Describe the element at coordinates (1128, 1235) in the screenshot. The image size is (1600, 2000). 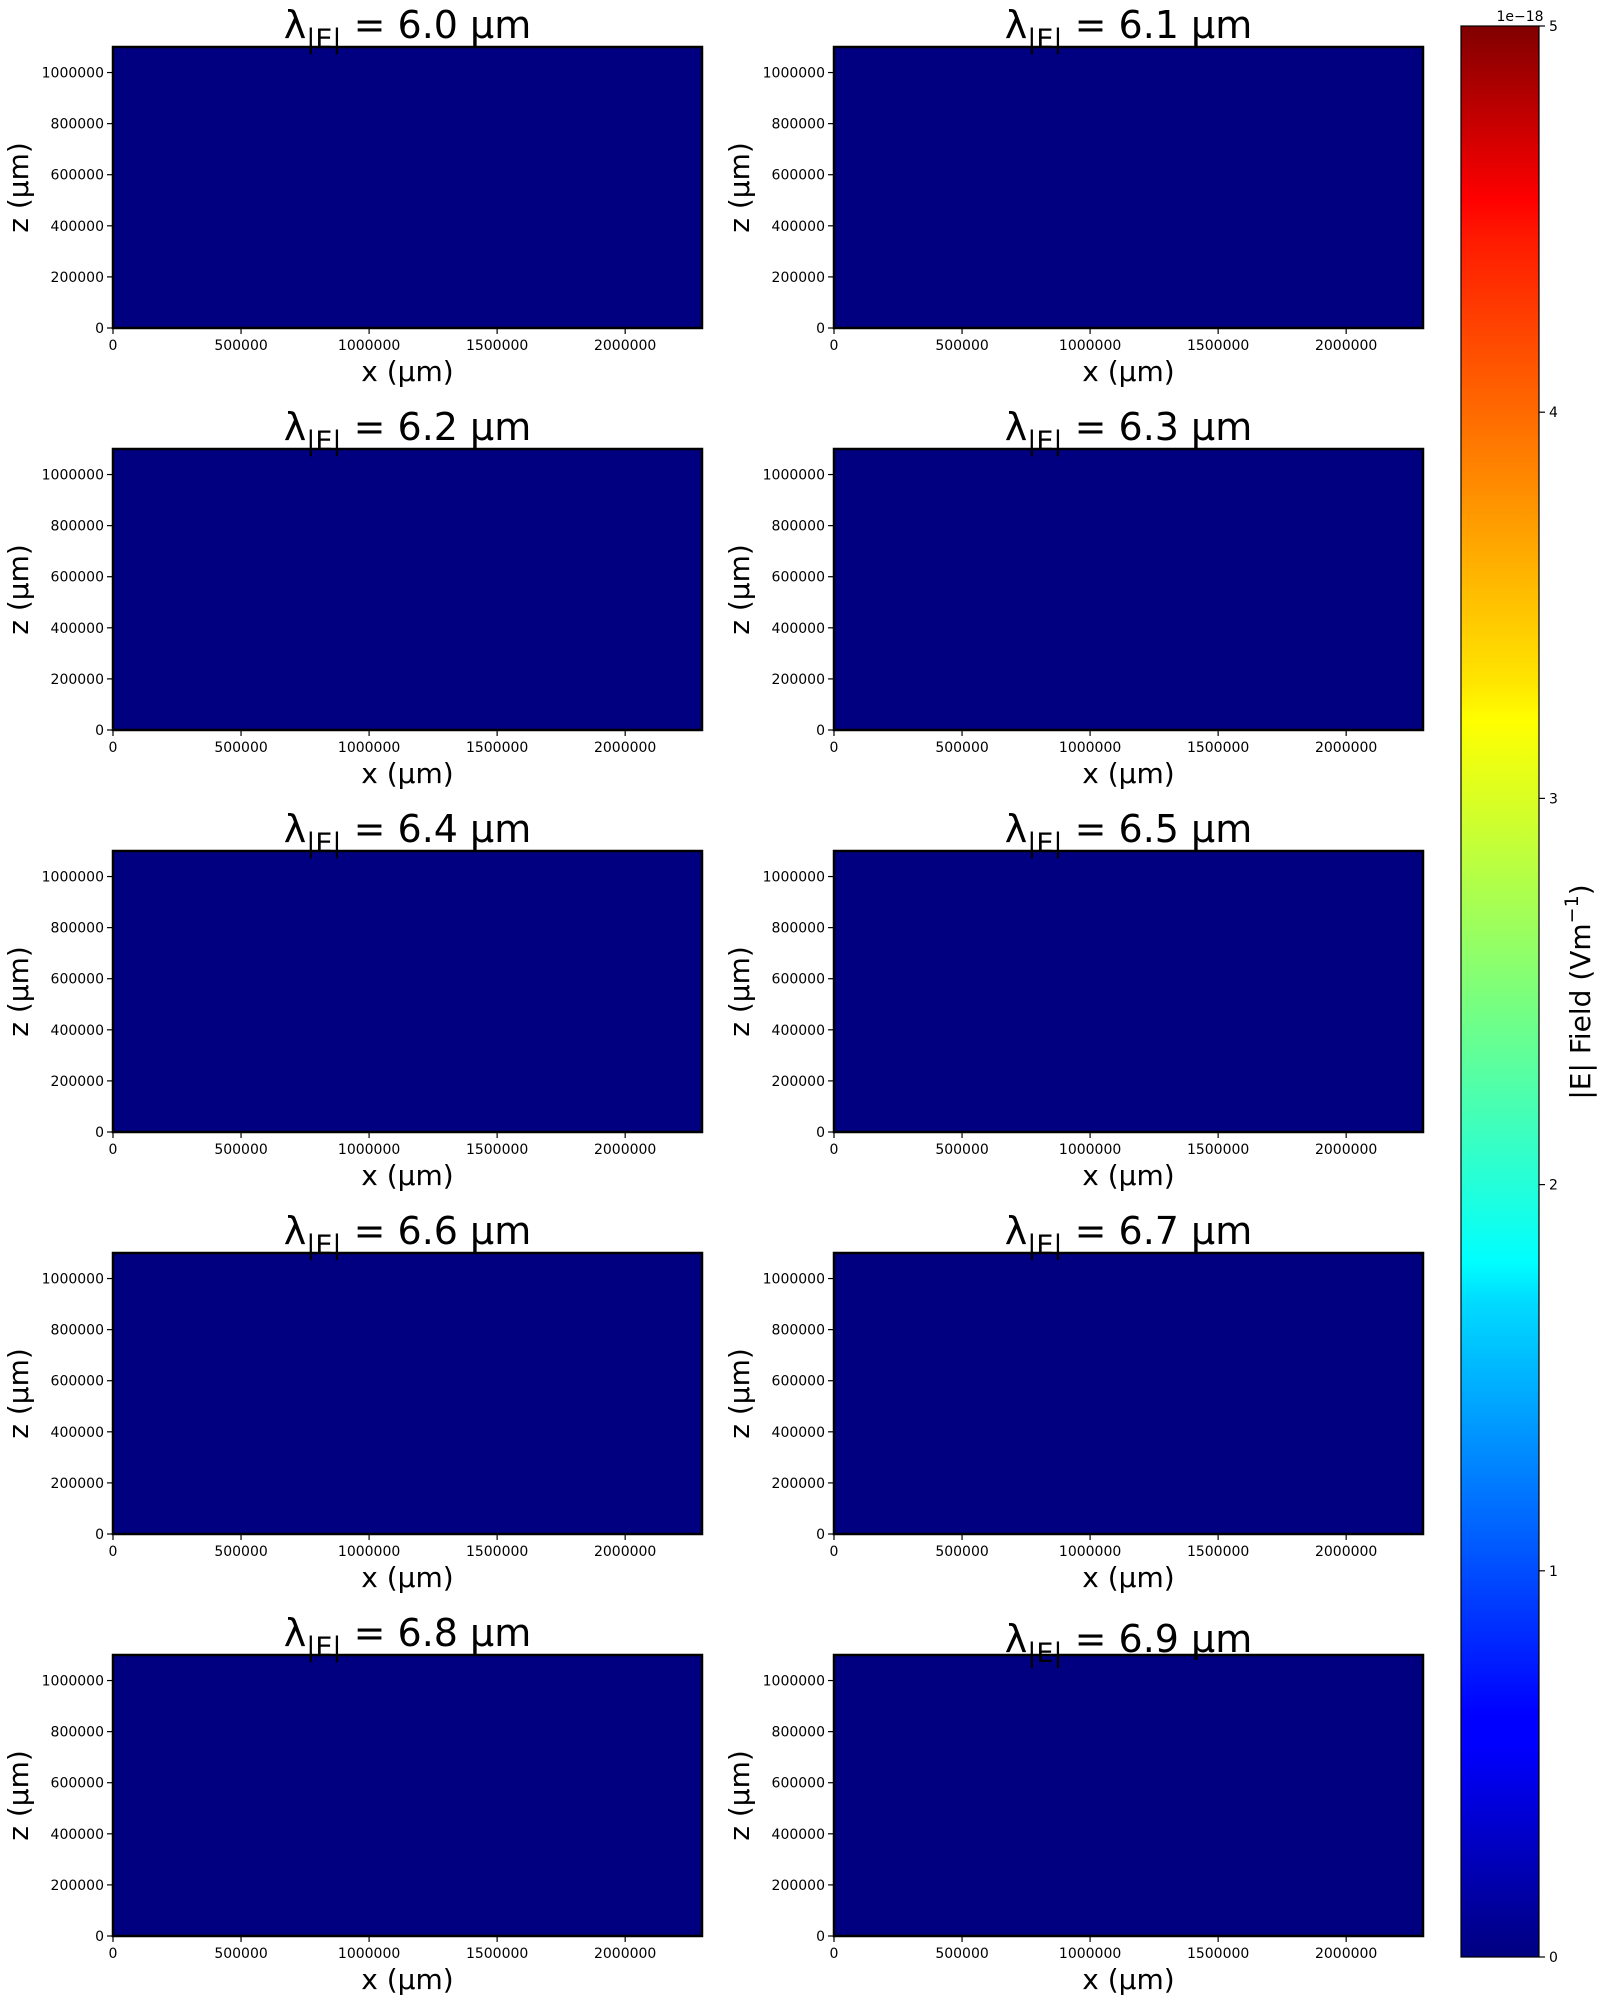
I see `subplot-title: λ|E| = 6.7 μm` at that location.